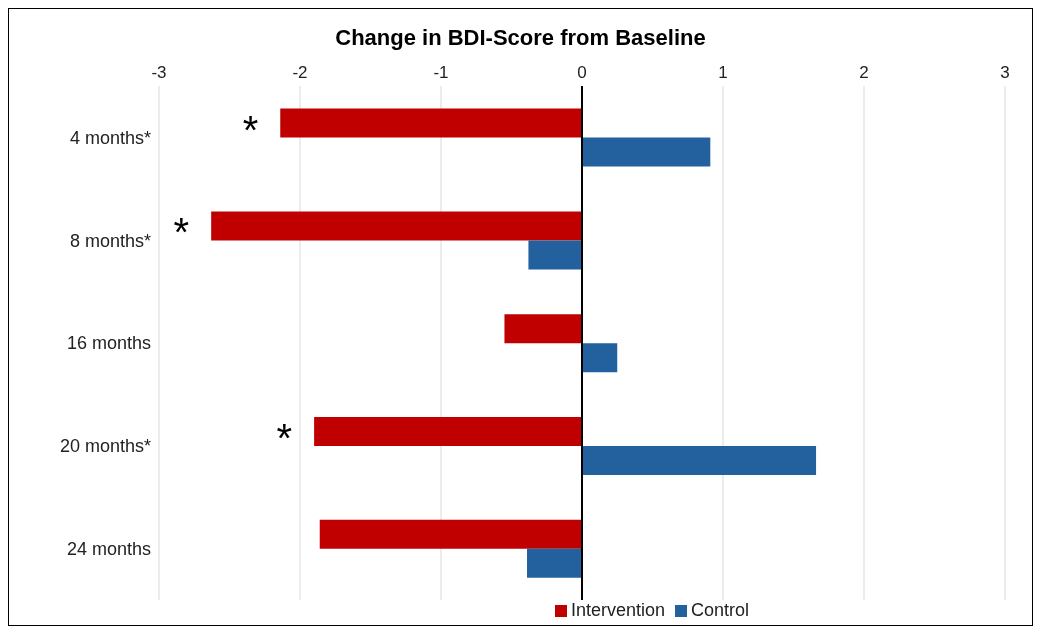 Image resolution: width=1043 pixels, height=636 pixels. Describe the element at coordinates (108, 548) in the screenshot. I see `y-tick-label: 24 months` at that location.